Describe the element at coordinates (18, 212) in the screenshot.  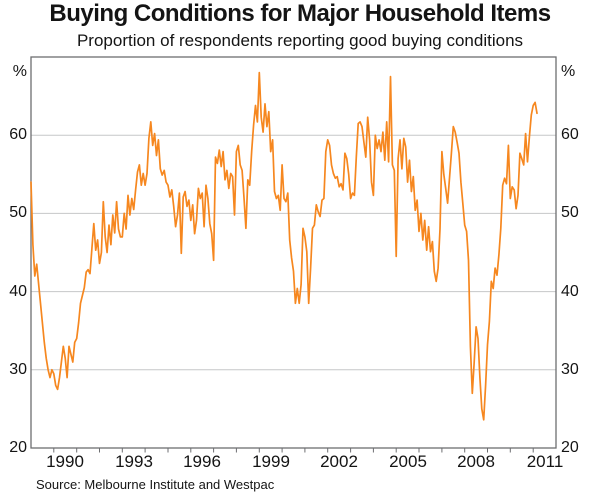
I see `y-axis-label-left: 50` at that location.